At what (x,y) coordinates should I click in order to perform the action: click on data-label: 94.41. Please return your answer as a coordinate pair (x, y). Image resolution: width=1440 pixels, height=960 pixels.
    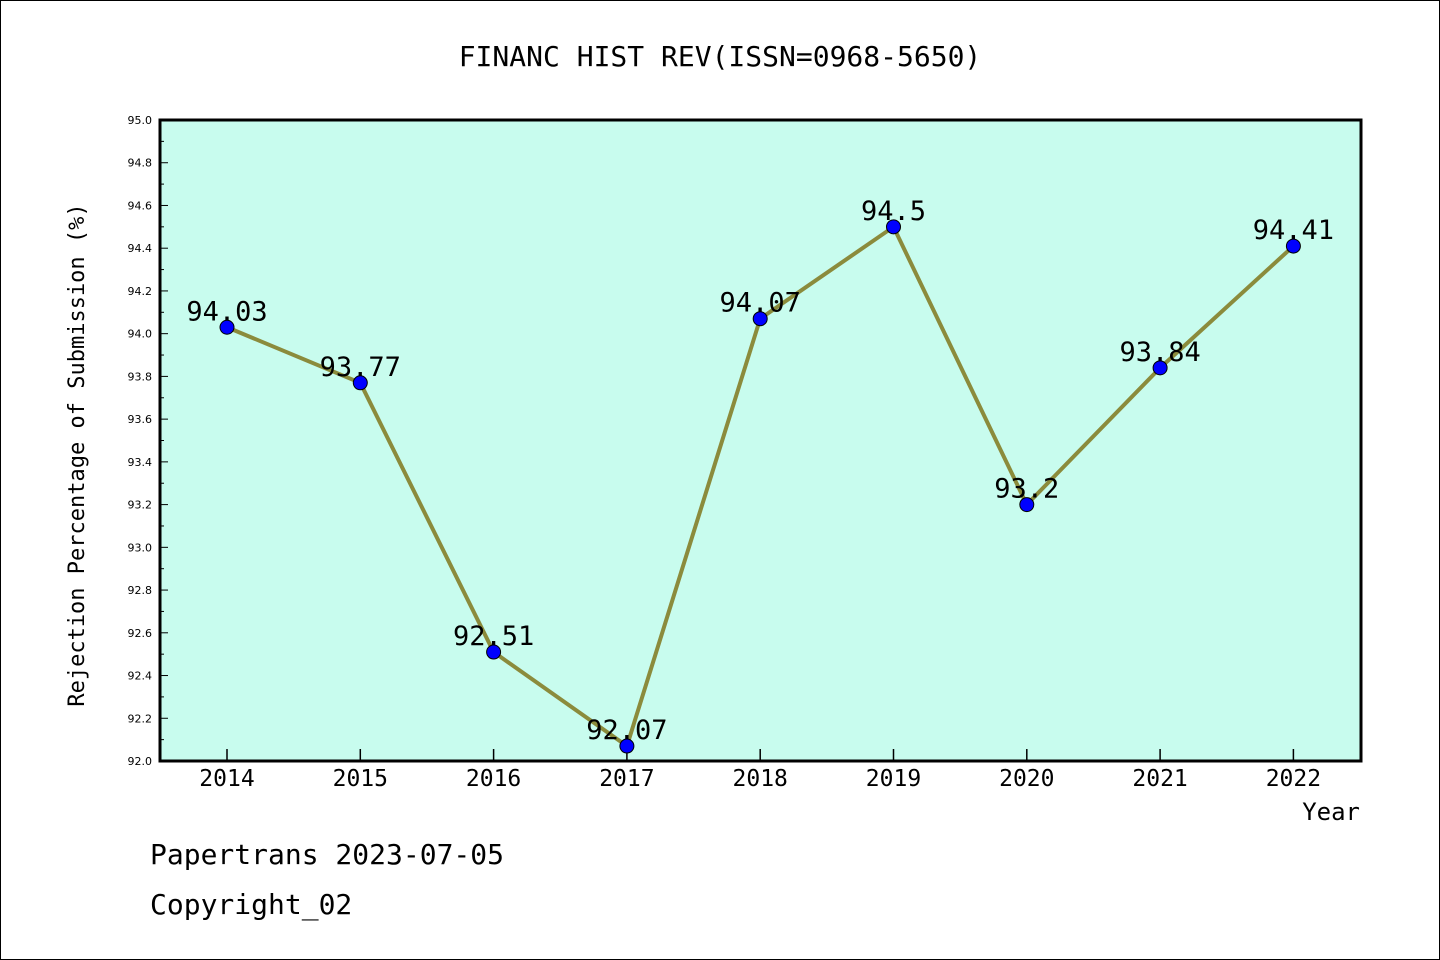
    Looking at the image, I should click on (1293, 230).